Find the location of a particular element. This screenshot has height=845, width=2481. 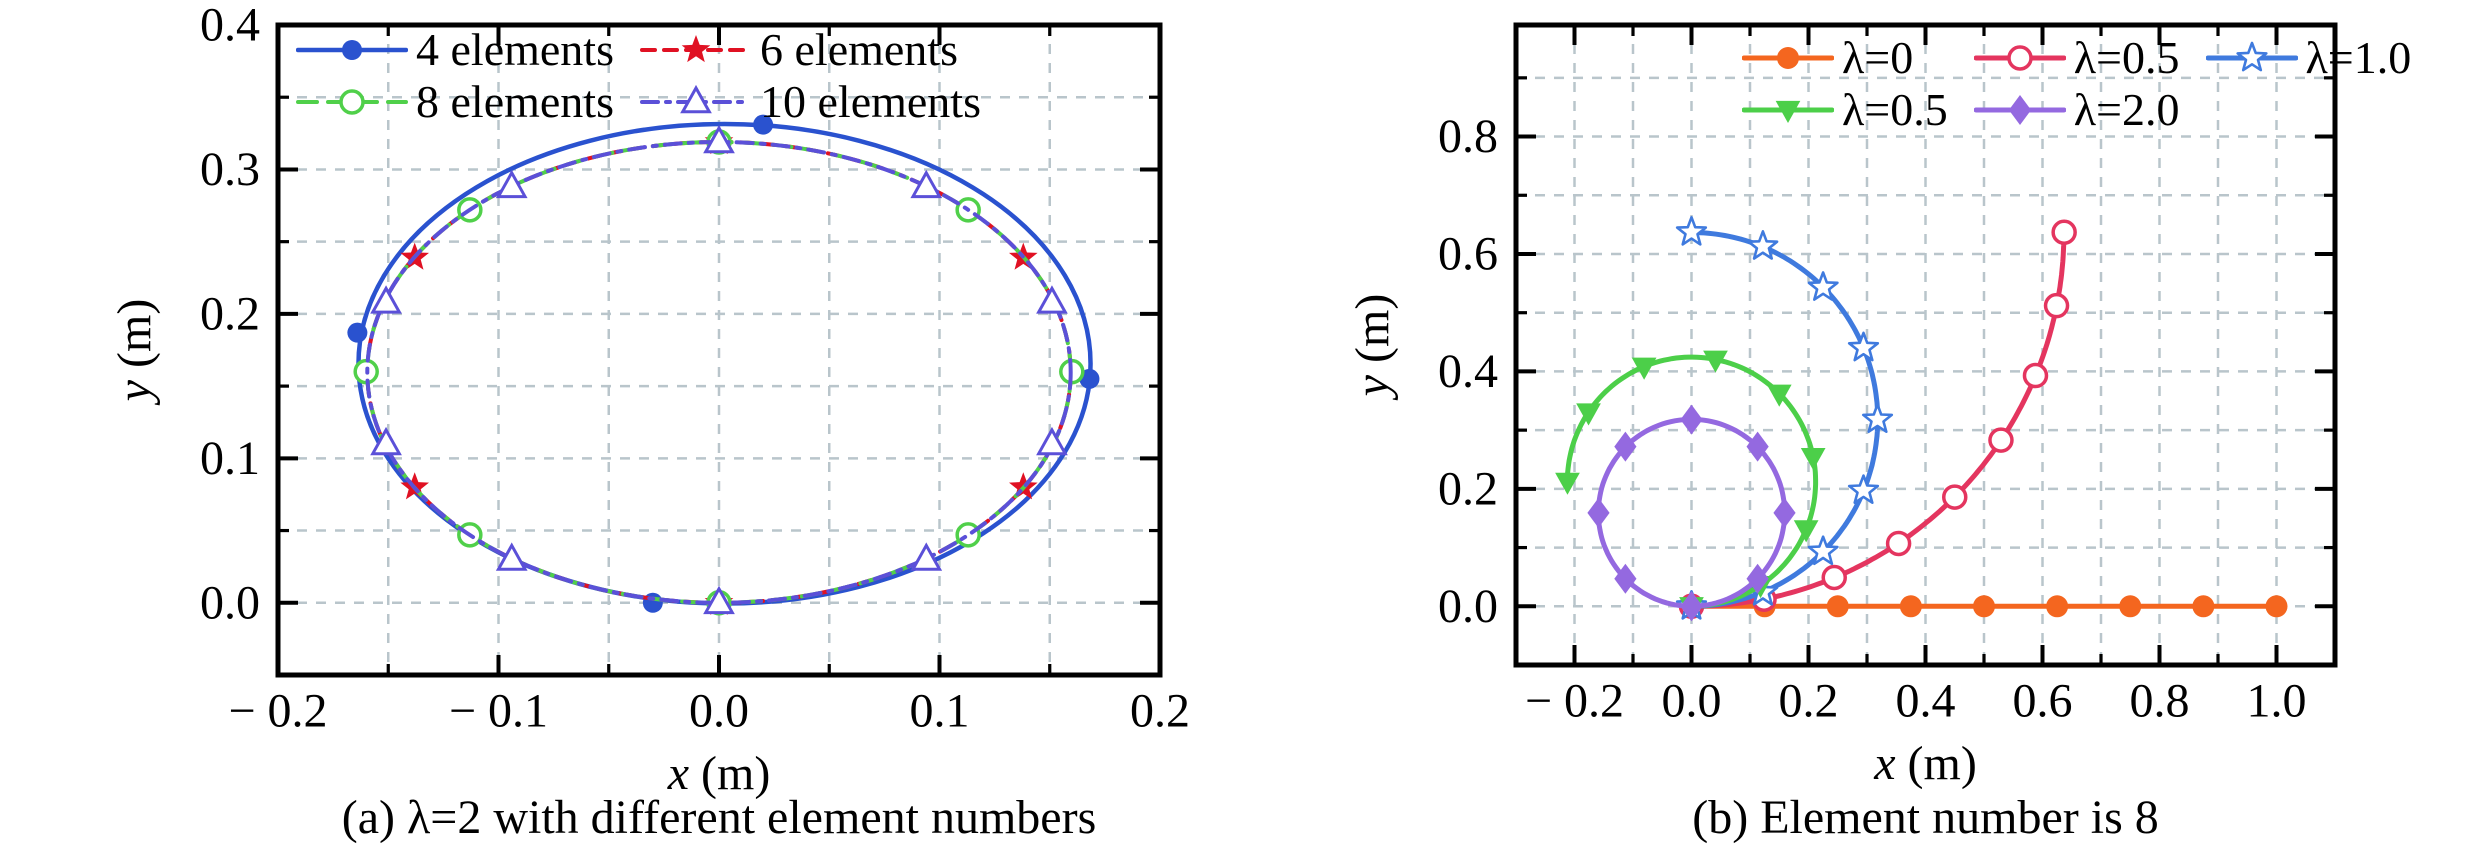

legend-item-λ=0: λ=0 is located at coordinates (1845, 57).